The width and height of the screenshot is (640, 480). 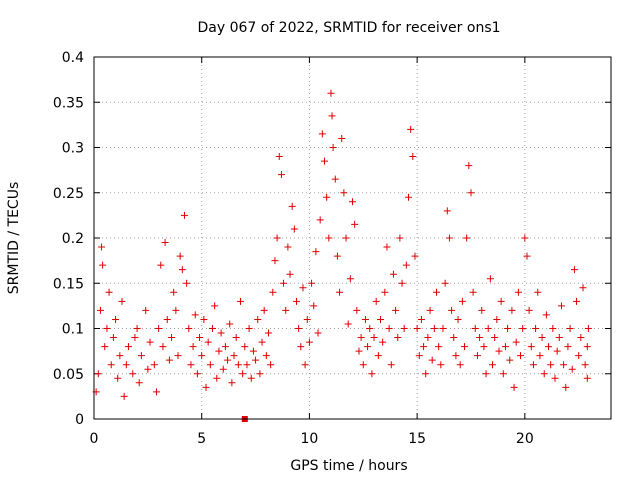 What do you see at coordinates (68, 194) in the screenshot?
I see `y-tick-label: 0.25` at bounding box center [68, 194].